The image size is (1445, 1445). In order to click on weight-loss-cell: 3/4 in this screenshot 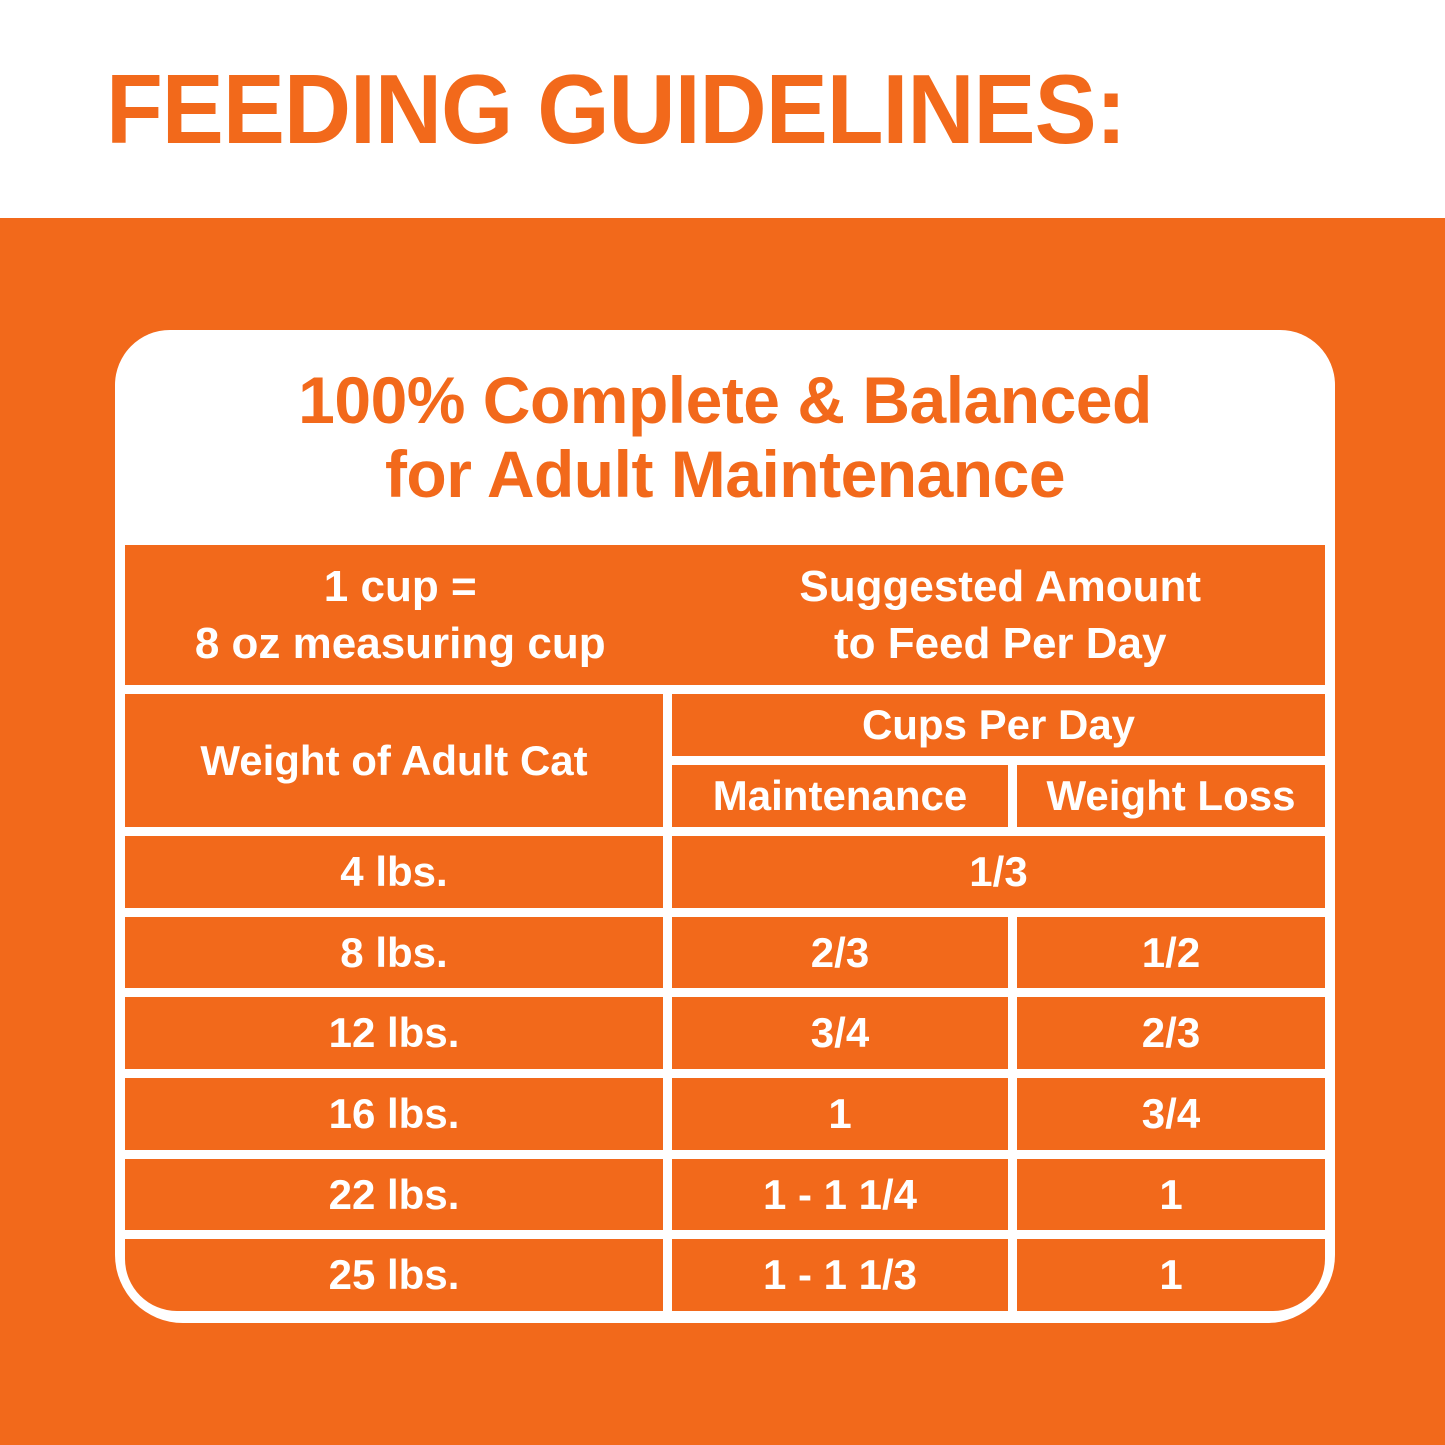, I will do `click(1171, 1114)`.